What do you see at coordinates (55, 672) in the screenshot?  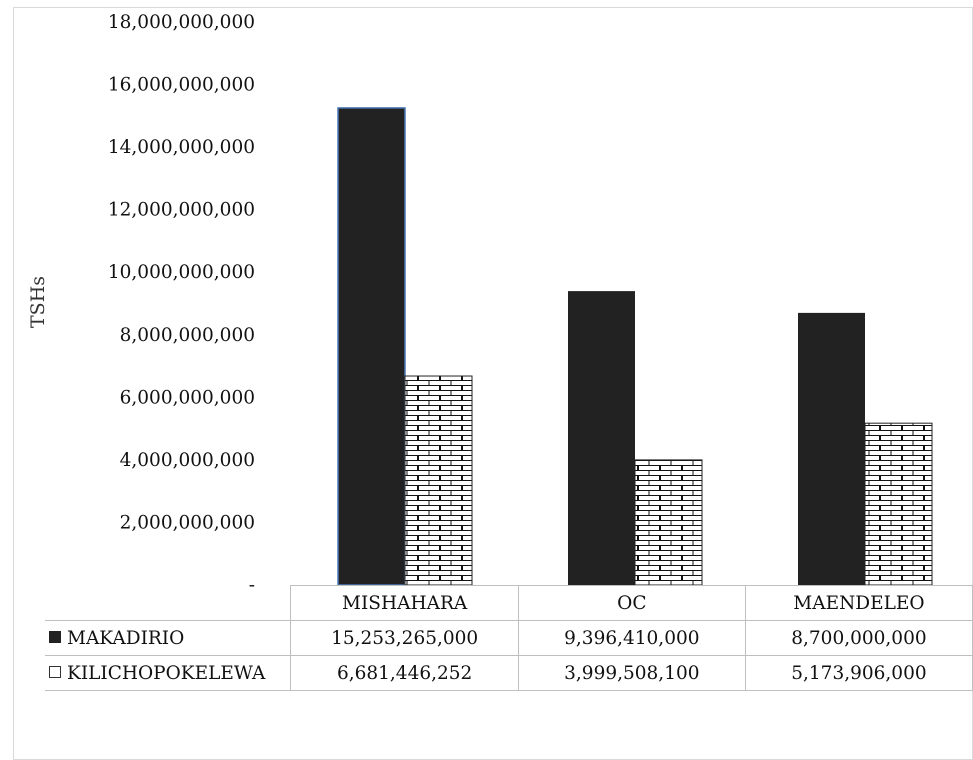 I see `legend-key-brick` at bounding box center [55, 672].